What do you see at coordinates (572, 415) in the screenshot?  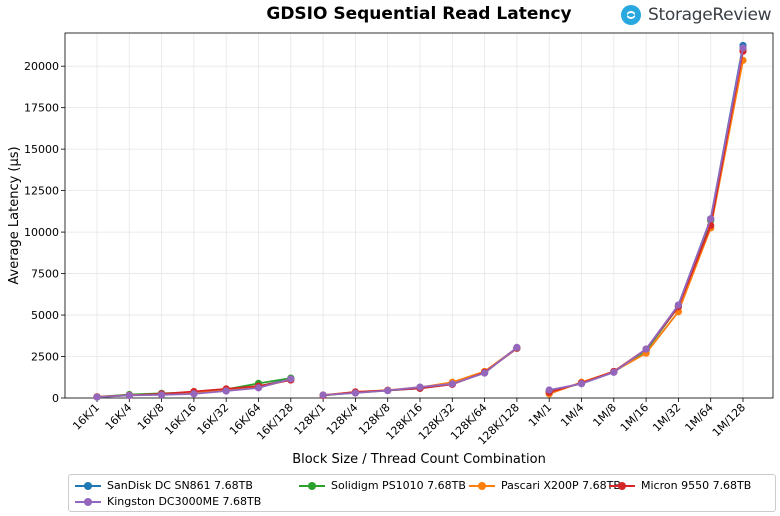 I see `x-tick-label: 1M/4` at bounding box center [572, 415].